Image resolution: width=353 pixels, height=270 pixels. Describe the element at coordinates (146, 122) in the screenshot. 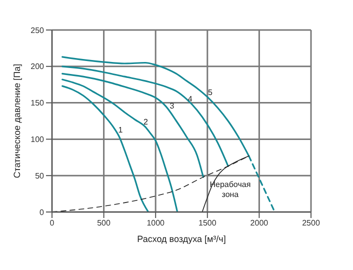

I see `annotation: 2` at that location.